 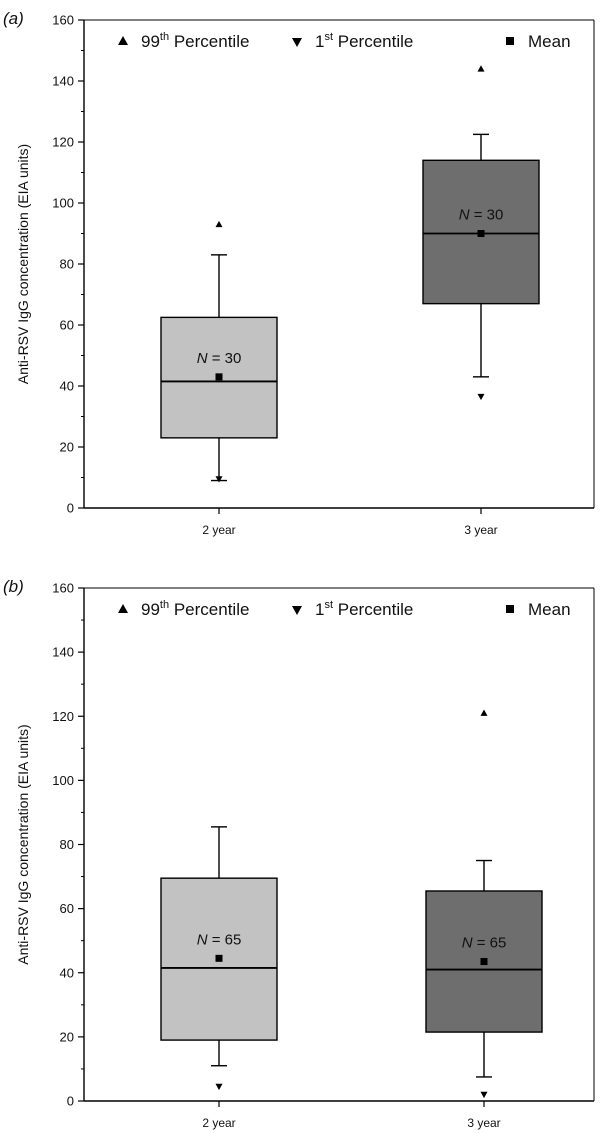 What do you see at coordinates (481, 255) in the screenshot?
I see `box-3-year: N = 30` at bounding box center [481, 255].